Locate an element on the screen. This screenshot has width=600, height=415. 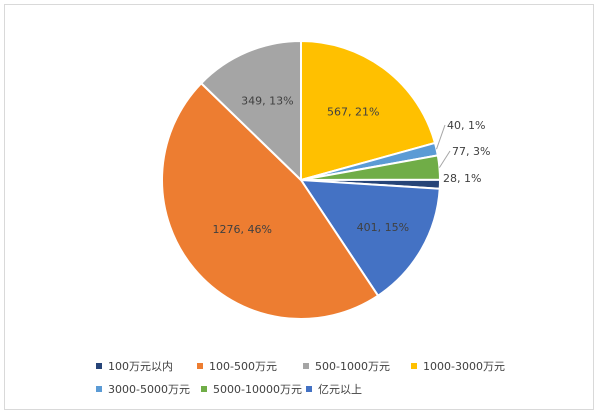
data-label-0: 28, 1% is located at coordinates (462, 178).